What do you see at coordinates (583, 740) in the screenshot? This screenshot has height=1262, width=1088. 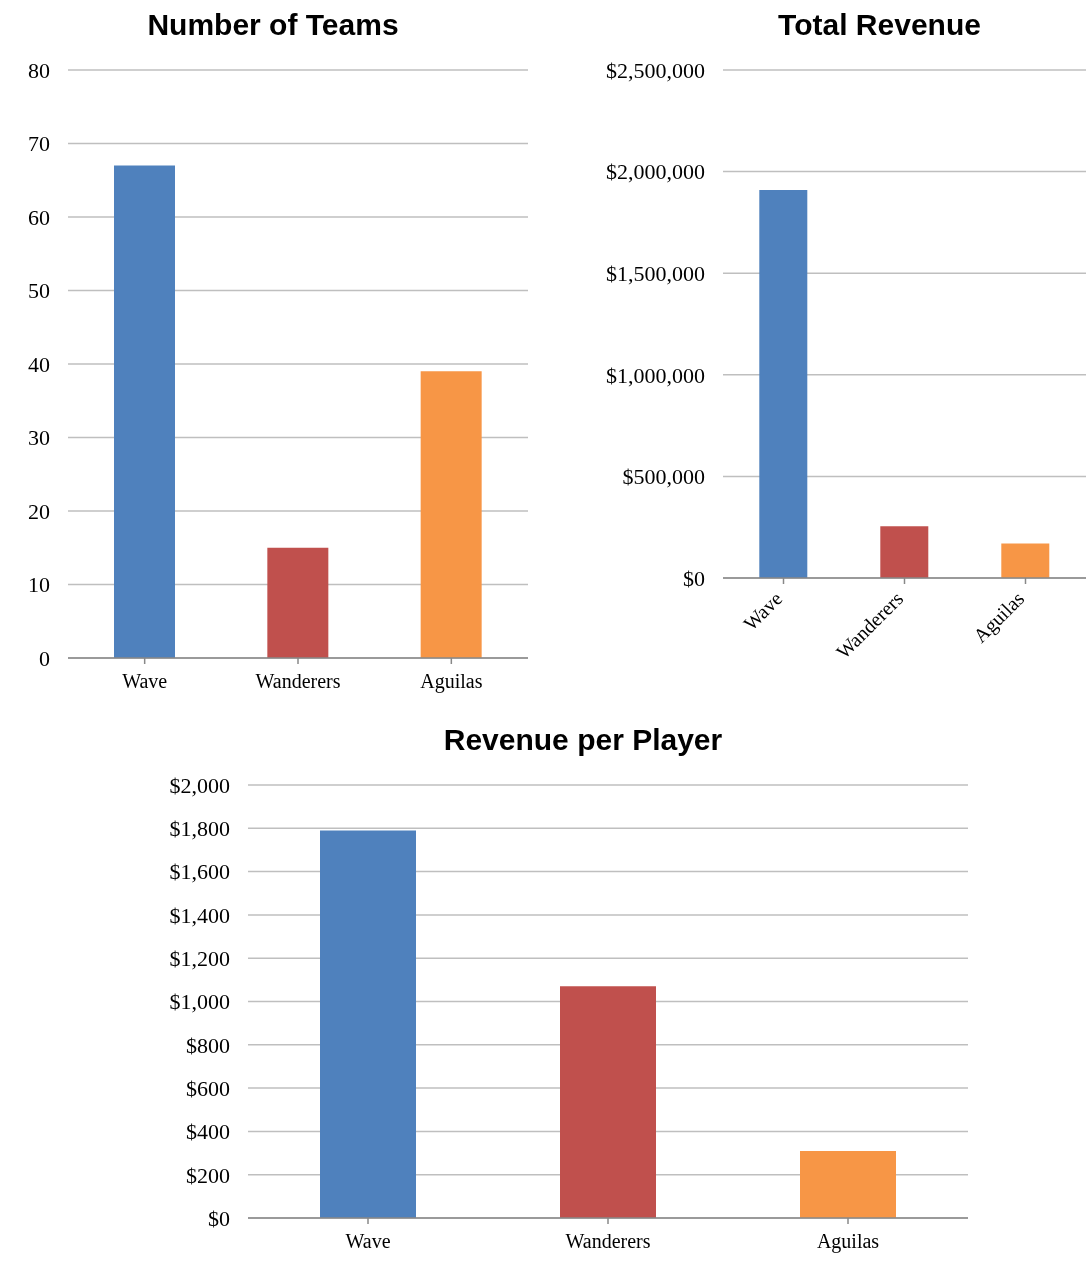 I see `chart-title: Revenue per Player` at bounding box center [583, 740].